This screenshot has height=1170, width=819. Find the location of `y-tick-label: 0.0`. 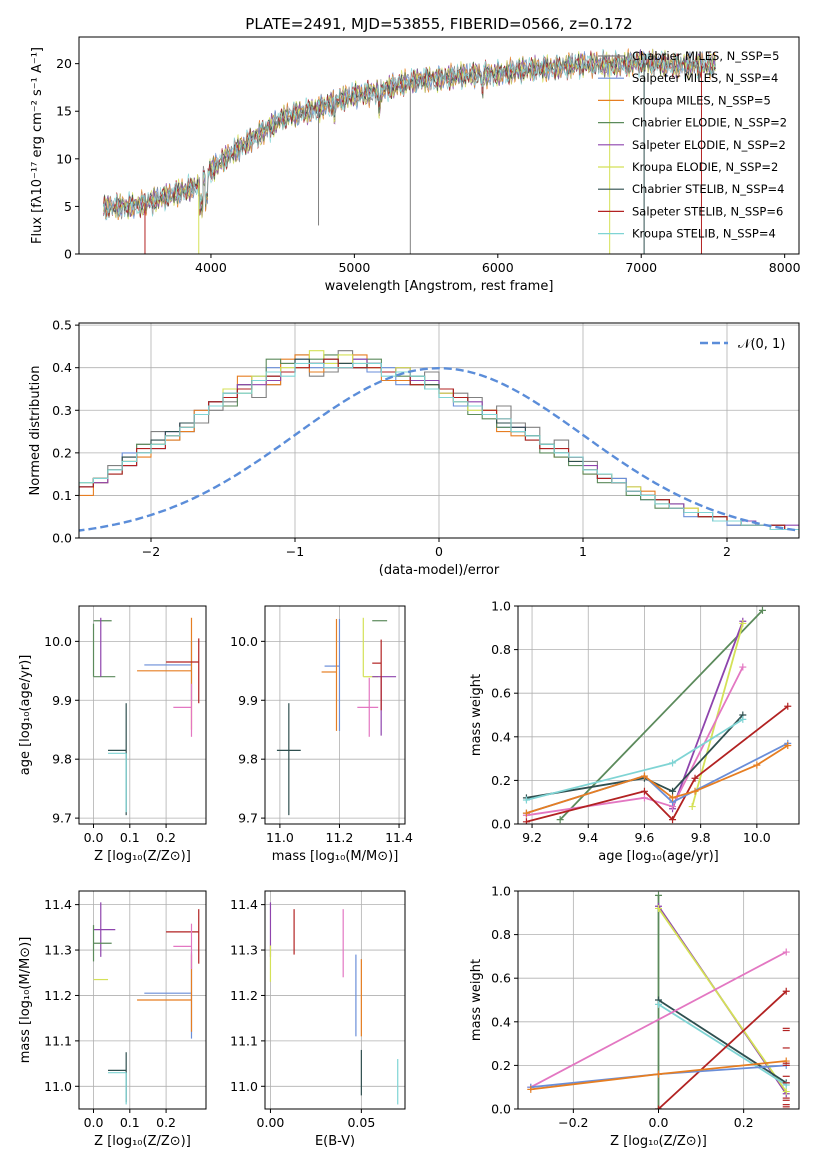

y-tick-label: 0.0 is located at coordinates (501, 1109).